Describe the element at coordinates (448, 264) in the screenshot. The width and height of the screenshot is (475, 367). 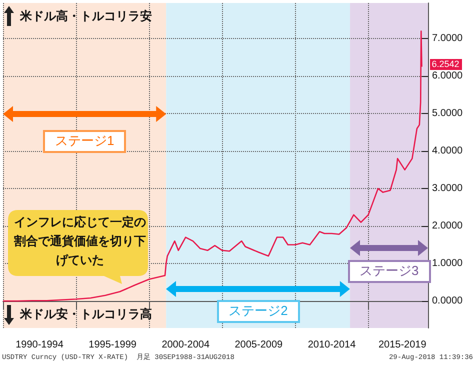
I see `y-tick-label: 1.0000` at that location.